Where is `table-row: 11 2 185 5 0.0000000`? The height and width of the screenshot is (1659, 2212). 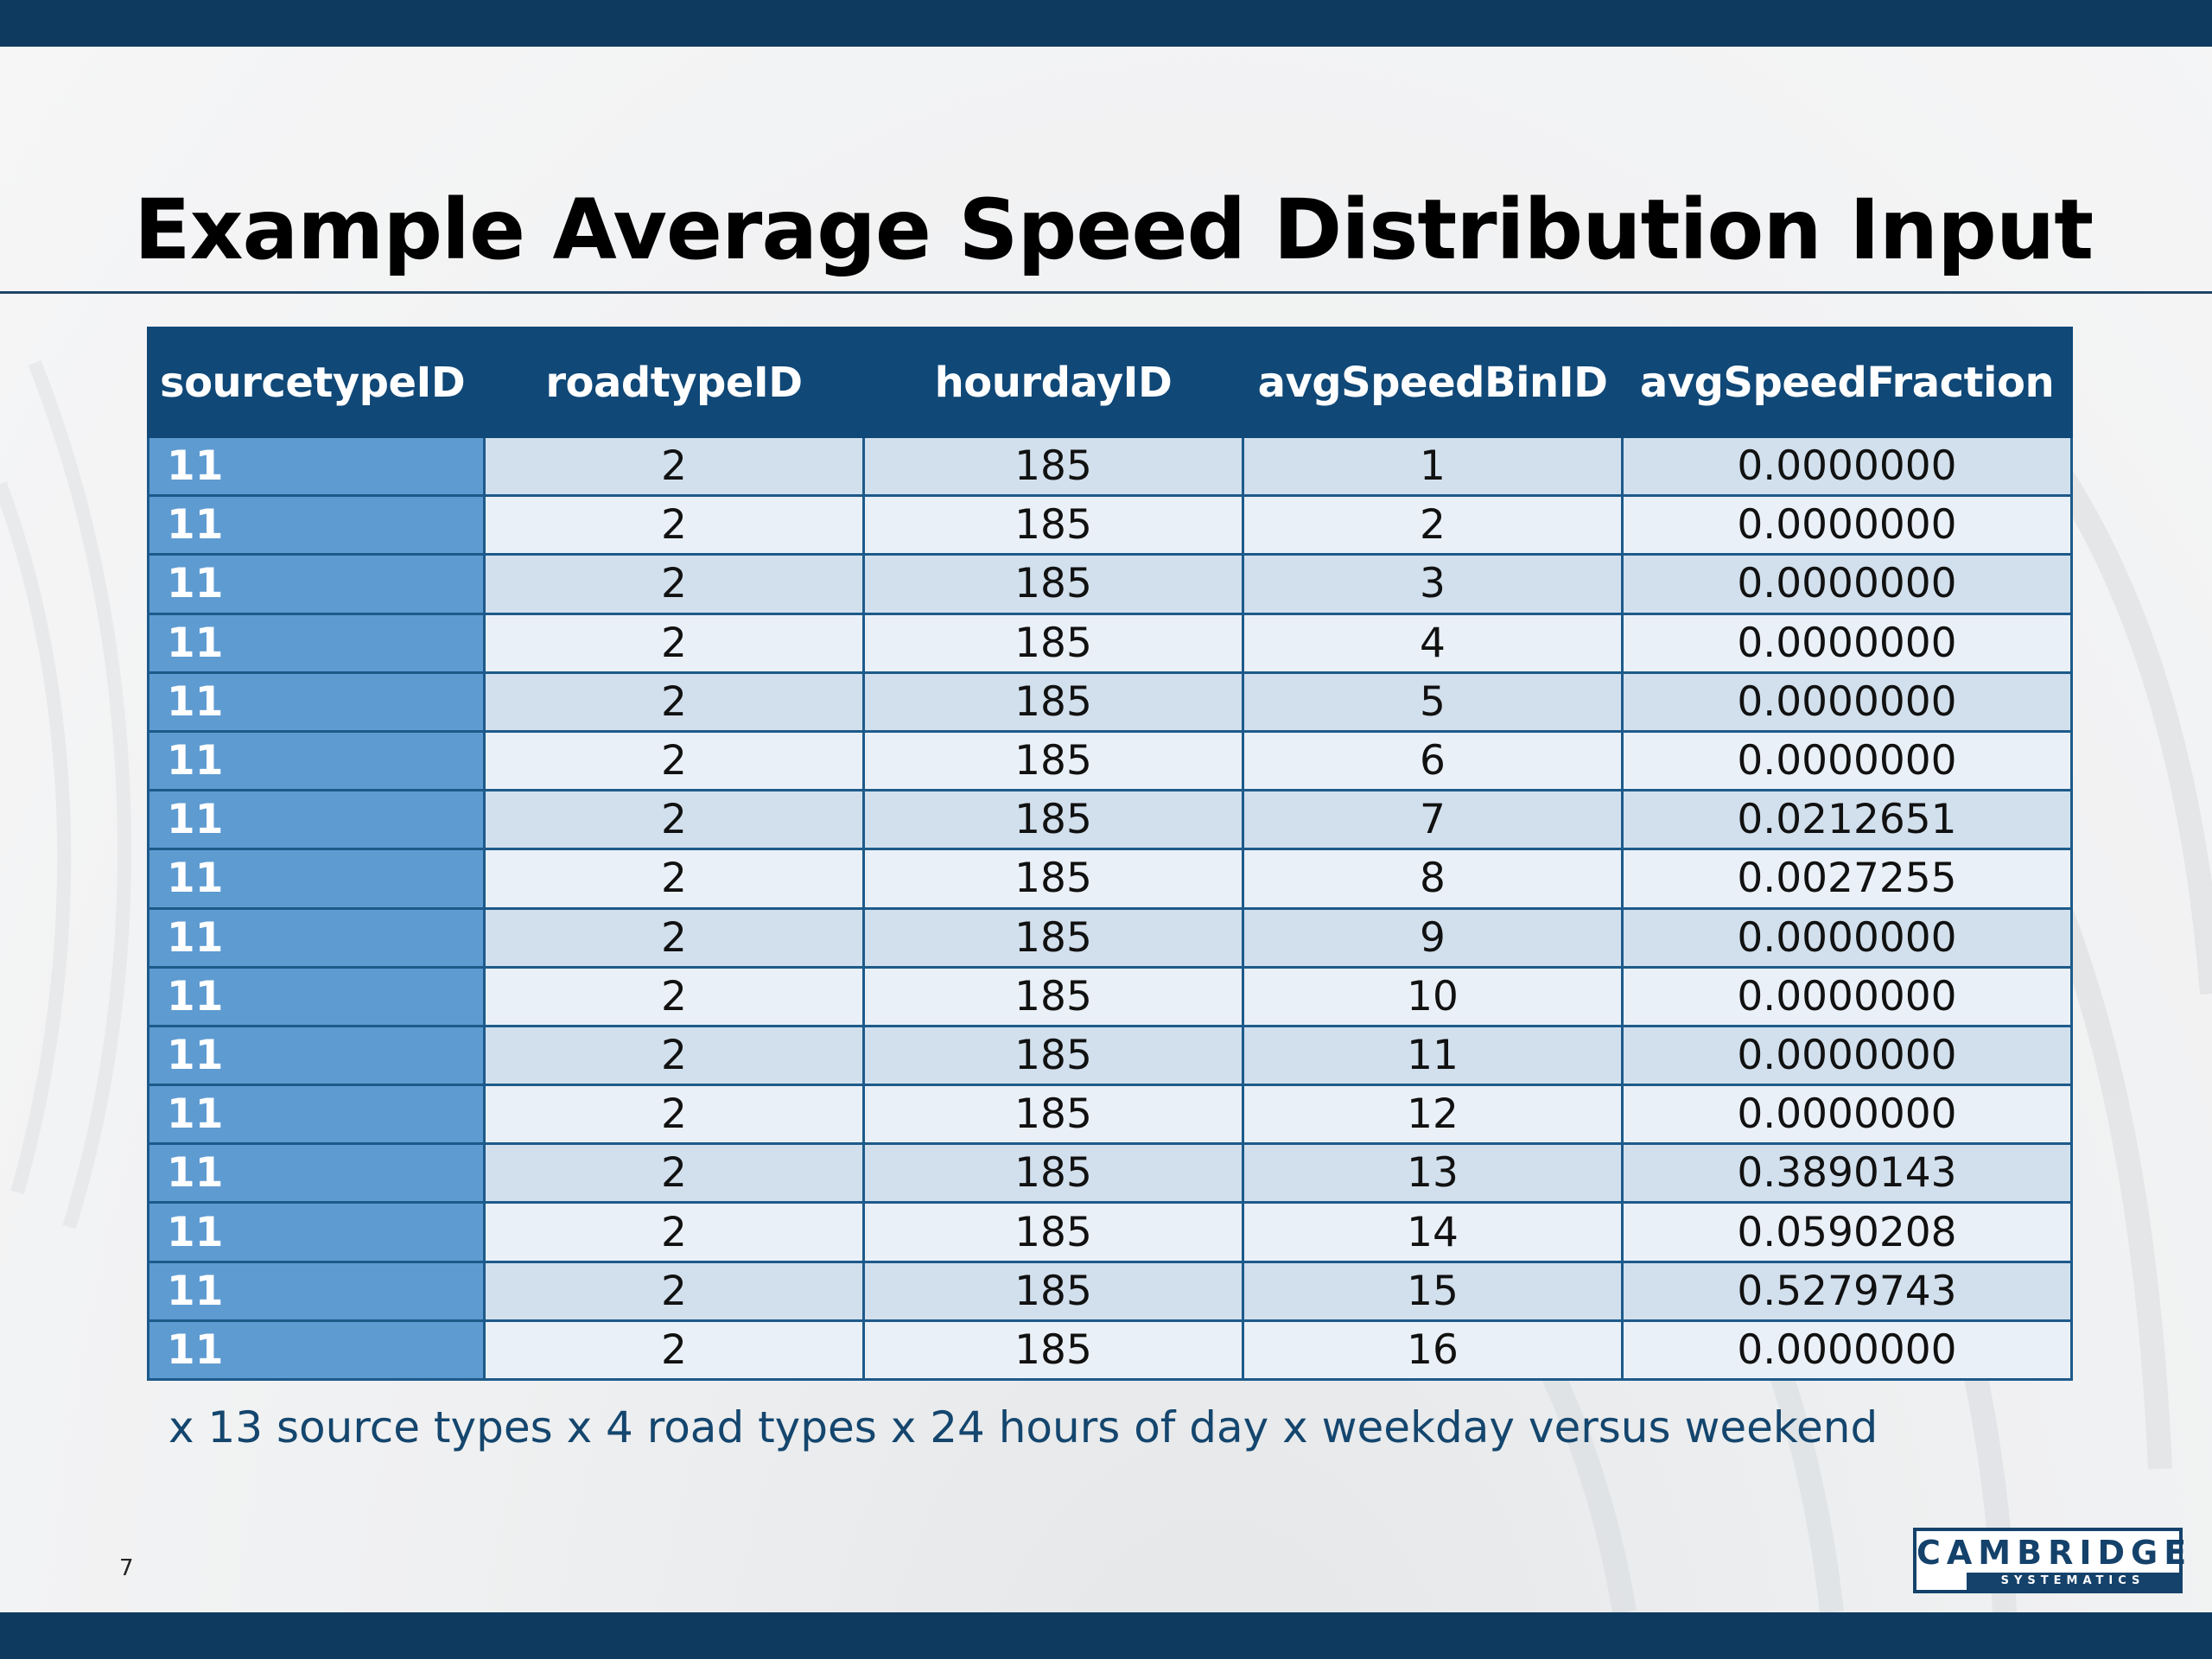
table-row: 11 2 185 5 0.0000000 is located at coordinates (1110, 702).